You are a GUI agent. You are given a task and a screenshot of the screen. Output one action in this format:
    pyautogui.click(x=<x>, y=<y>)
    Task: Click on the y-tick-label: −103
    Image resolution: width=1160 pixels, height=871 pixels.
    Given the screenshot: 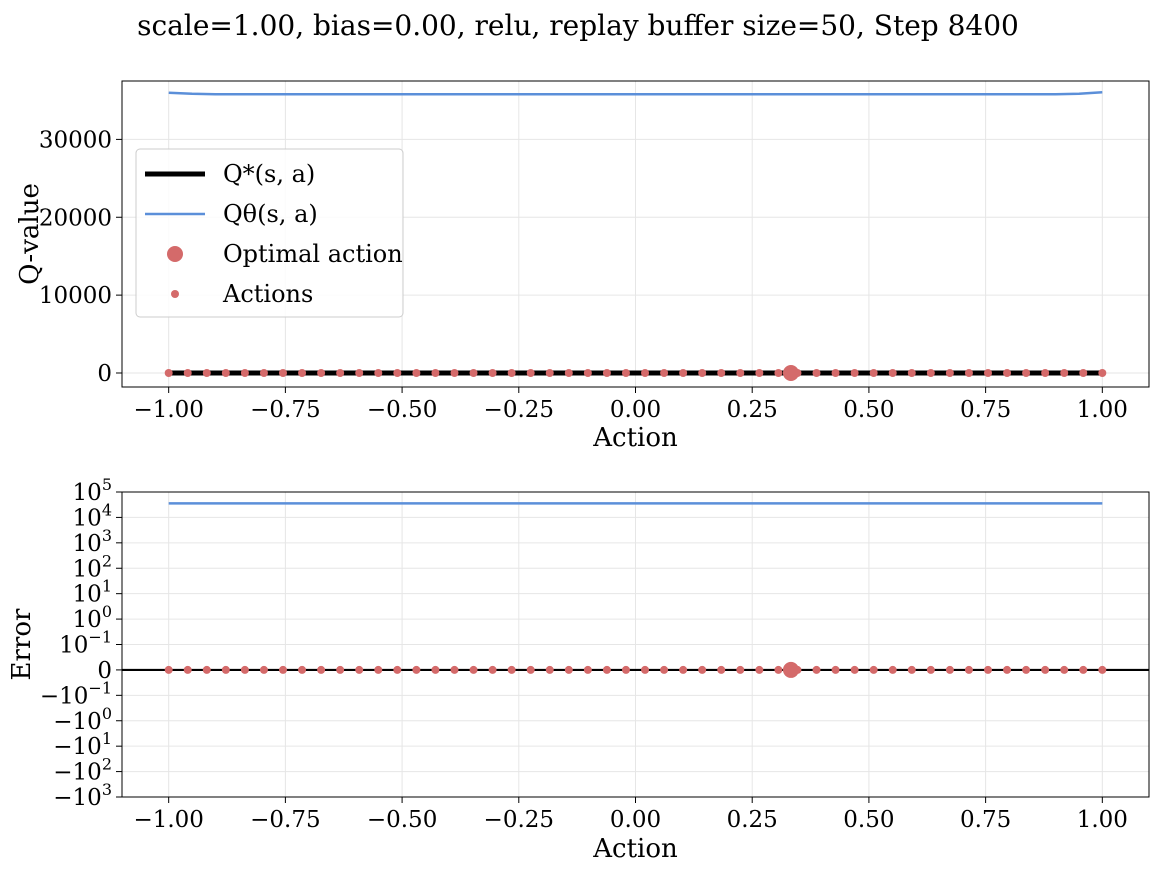 What is the action you would take?
    pyautogui.click(x=82, y=795)
    